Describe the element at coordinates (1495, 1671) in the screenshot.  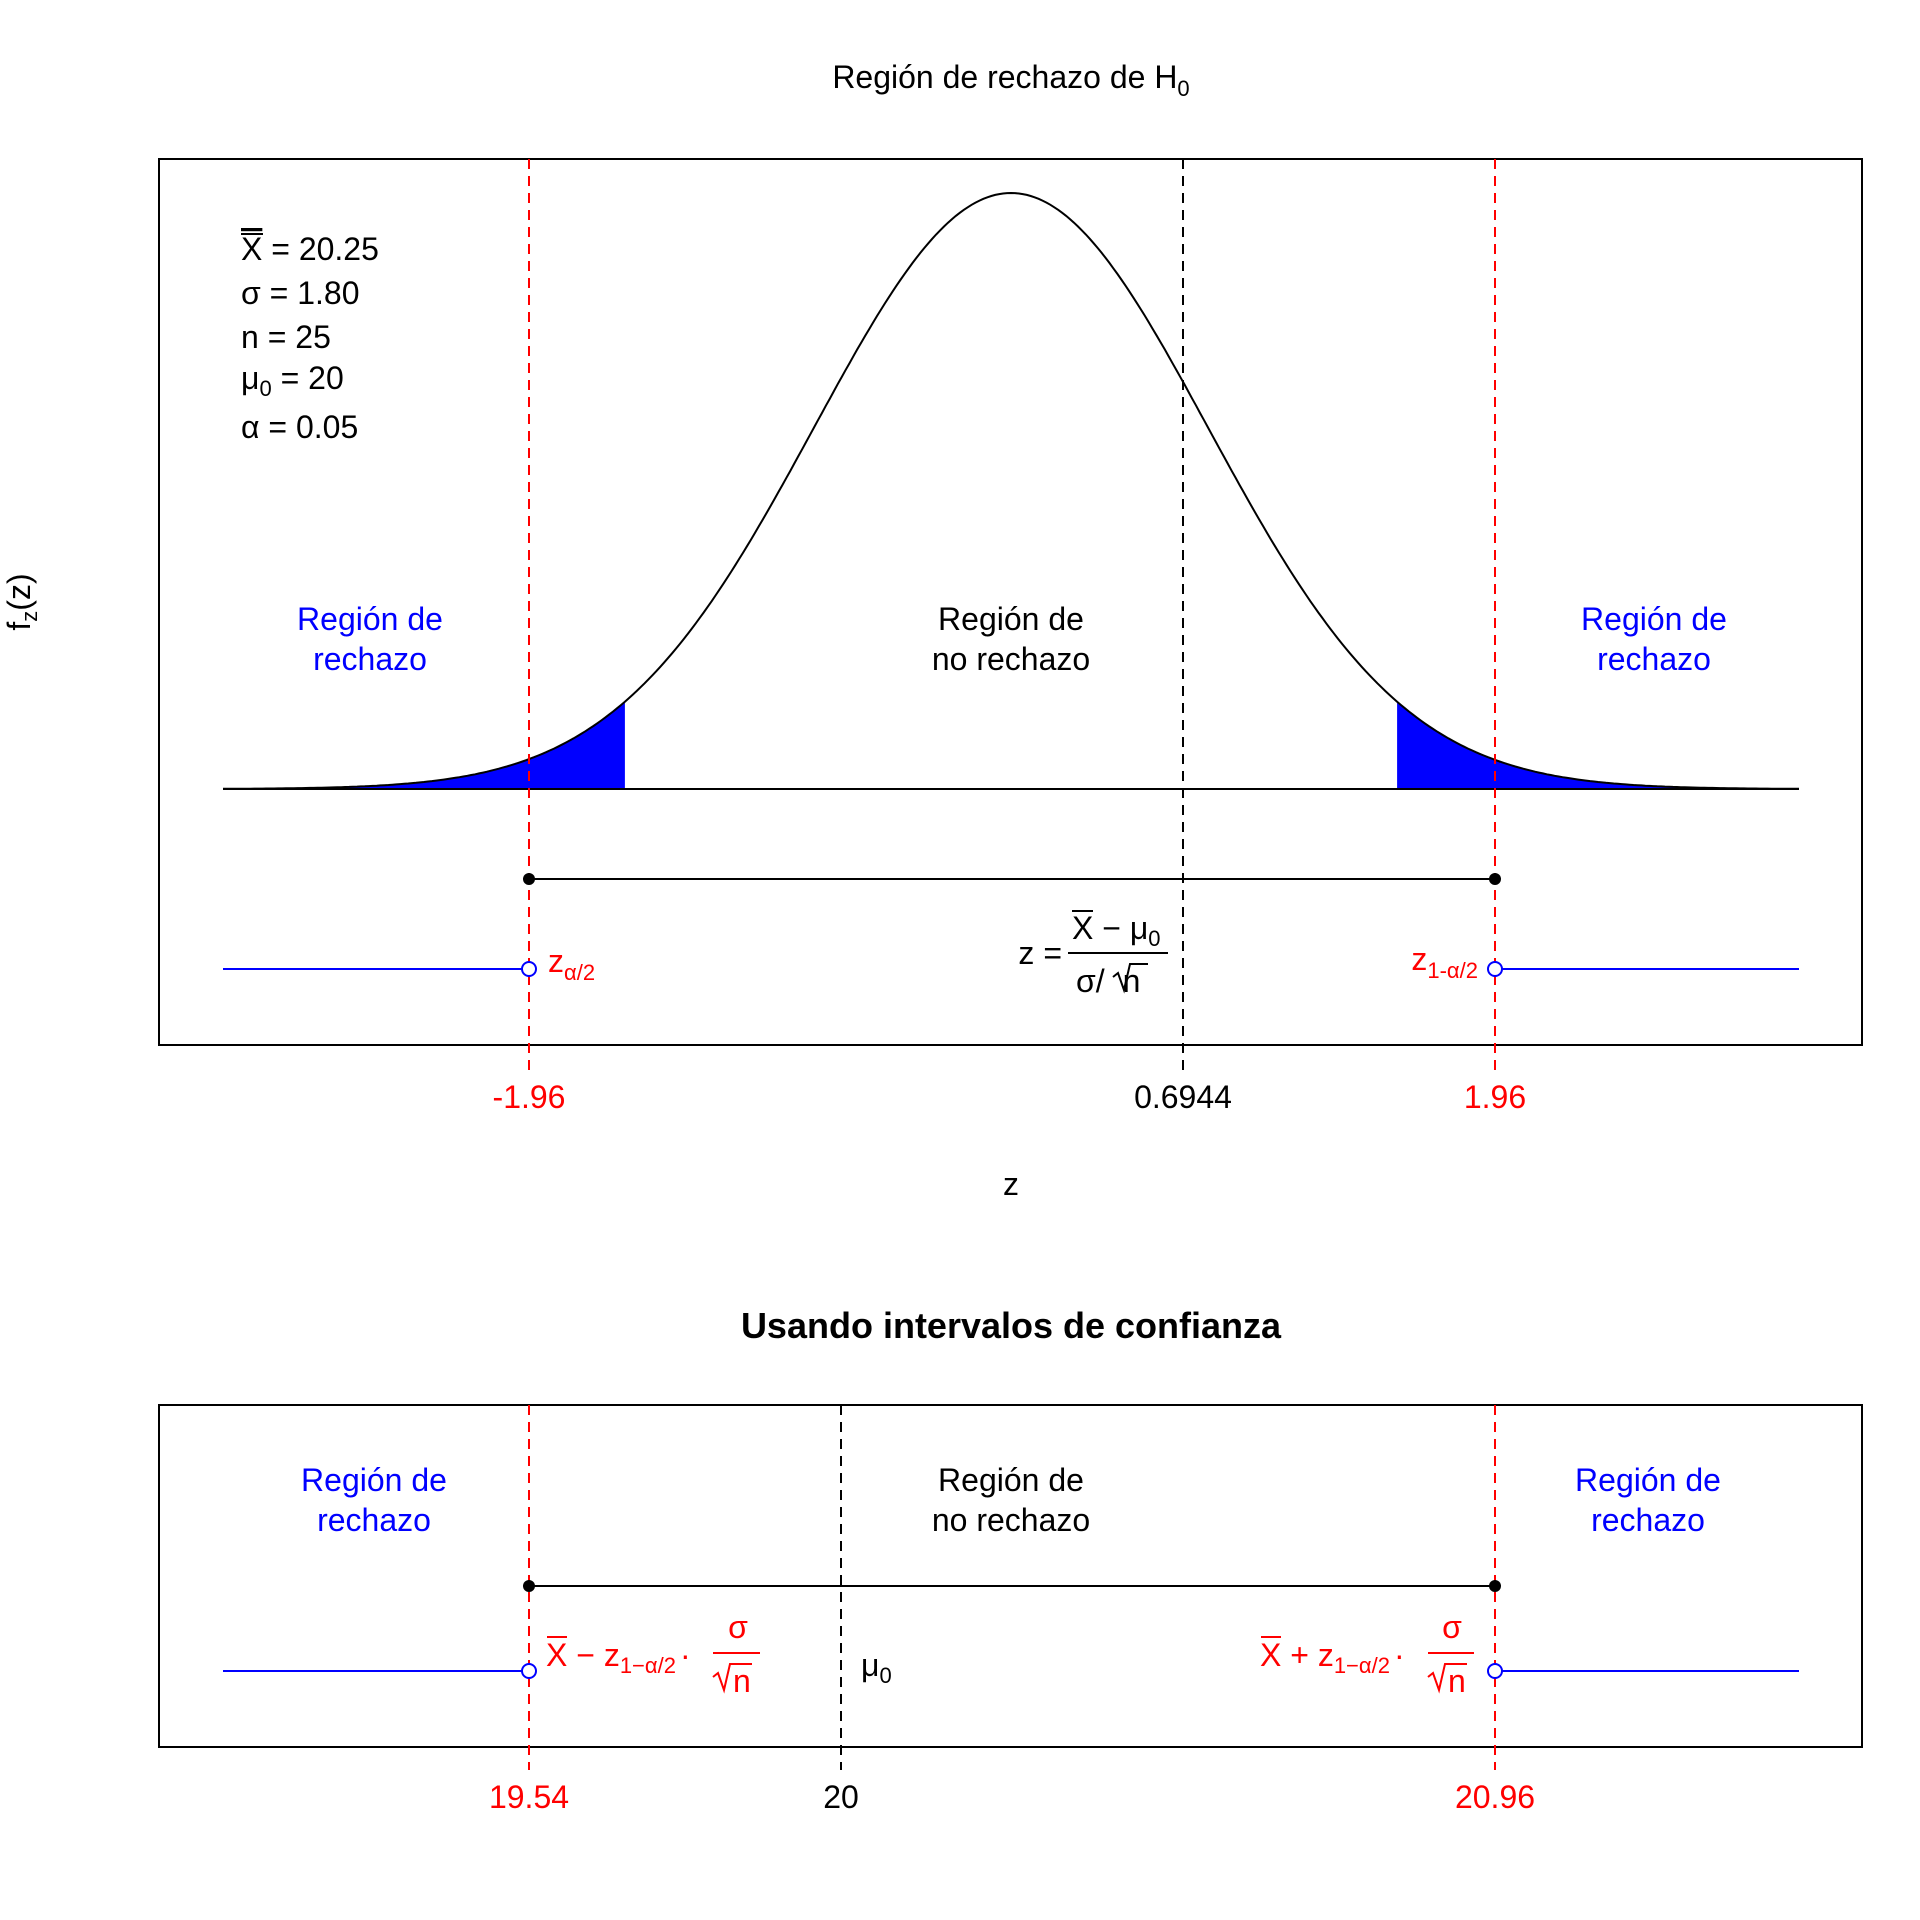
I see `bottom-right-open-endpoint` at that location.